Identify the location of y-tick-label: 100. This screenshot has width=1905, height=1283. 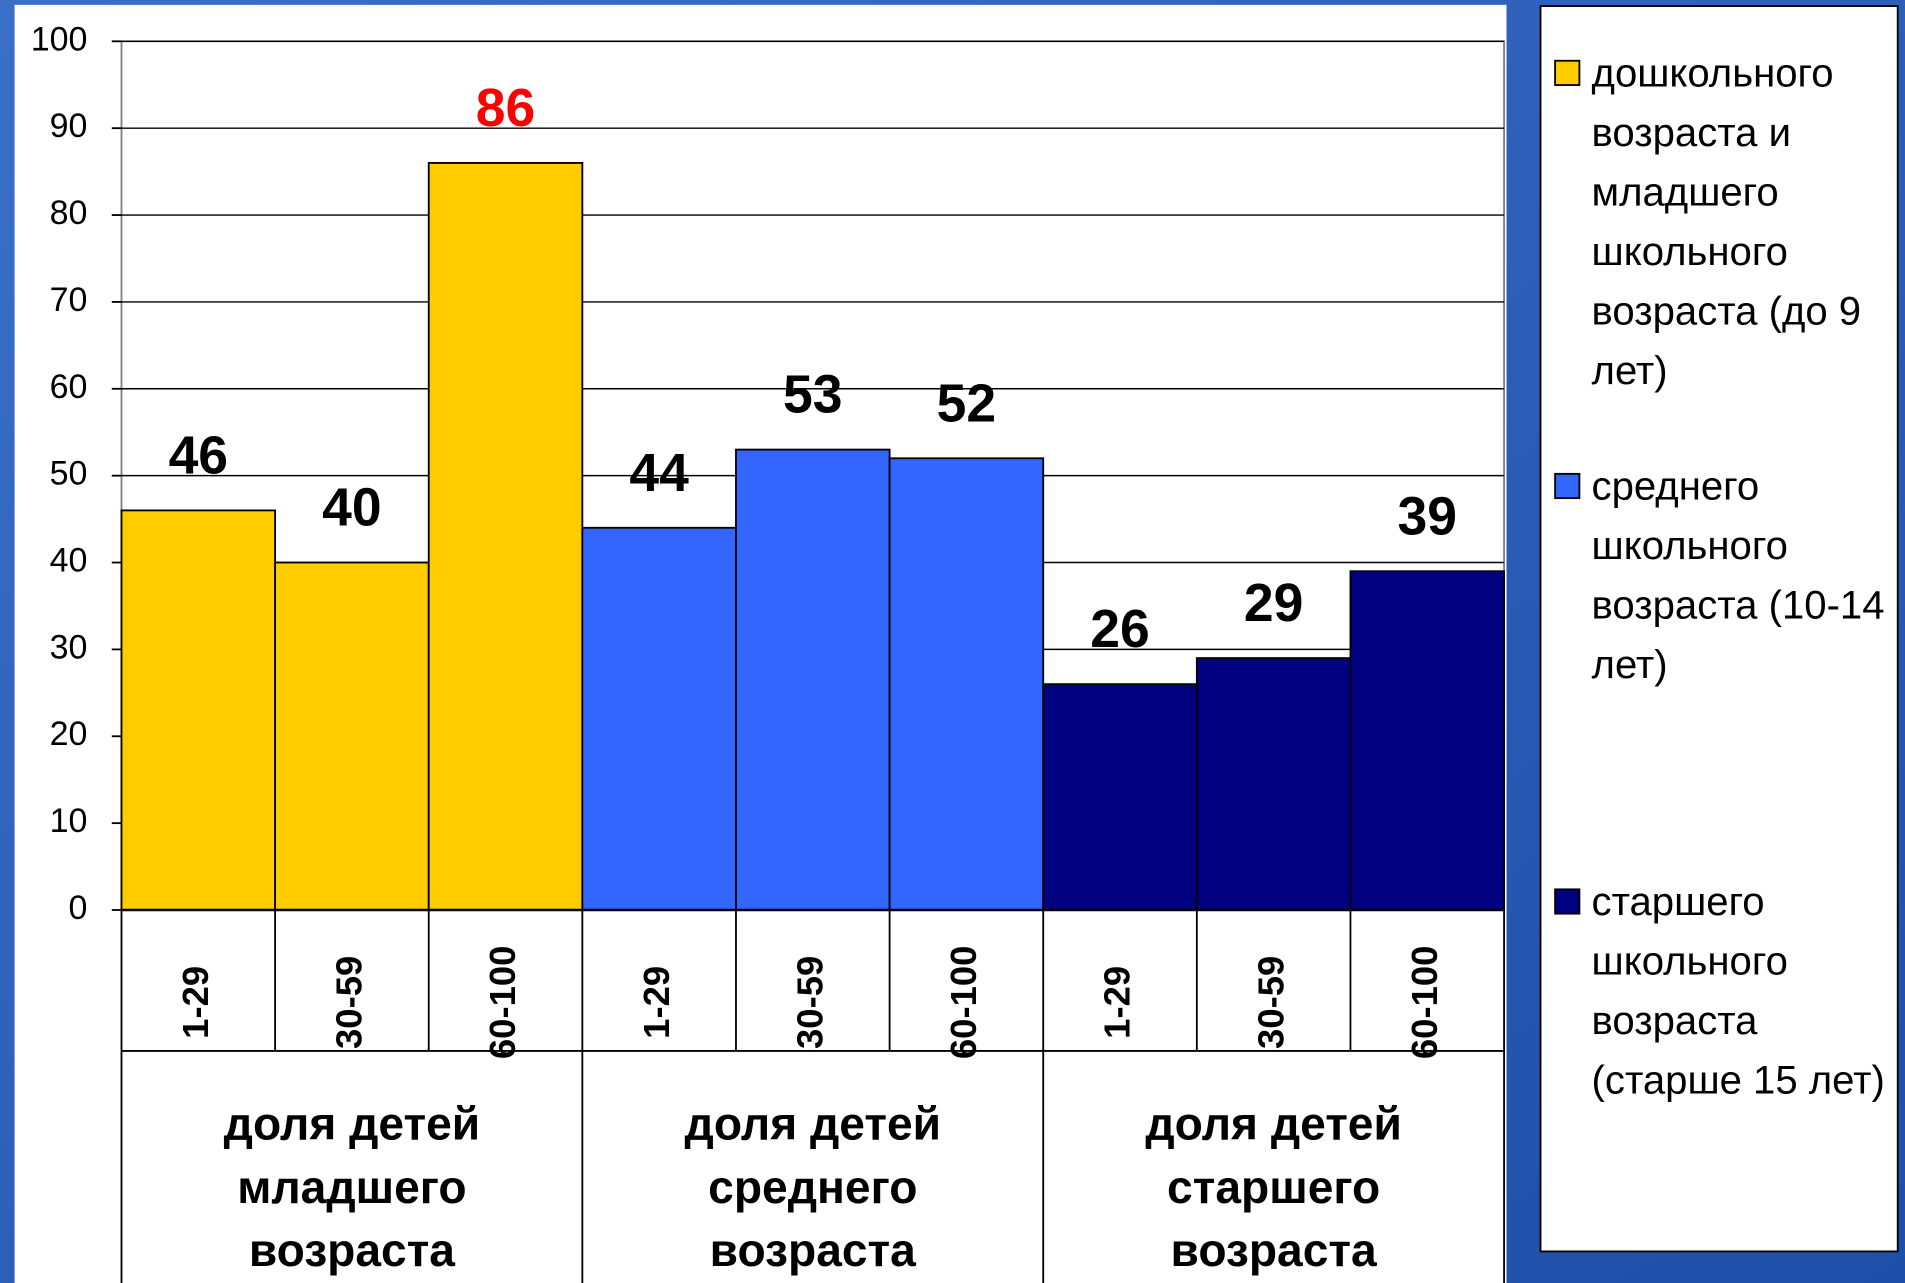
(59, 39).